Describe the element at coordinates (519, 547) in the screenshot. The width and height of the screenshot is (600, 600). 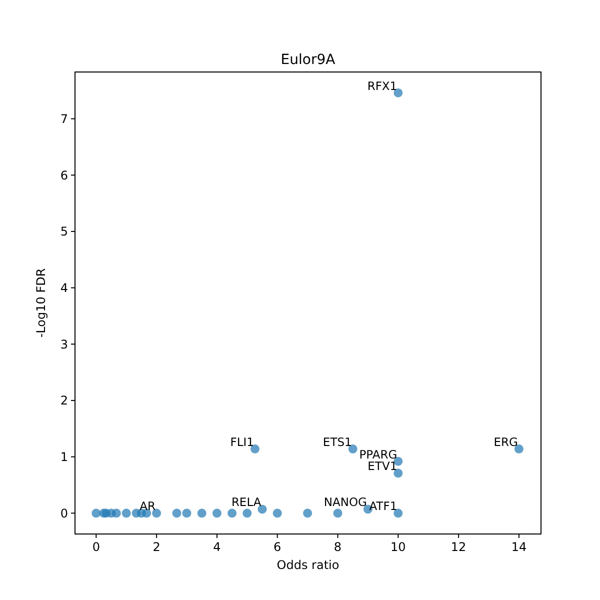
I see `x-tick-label: 14` at that location.